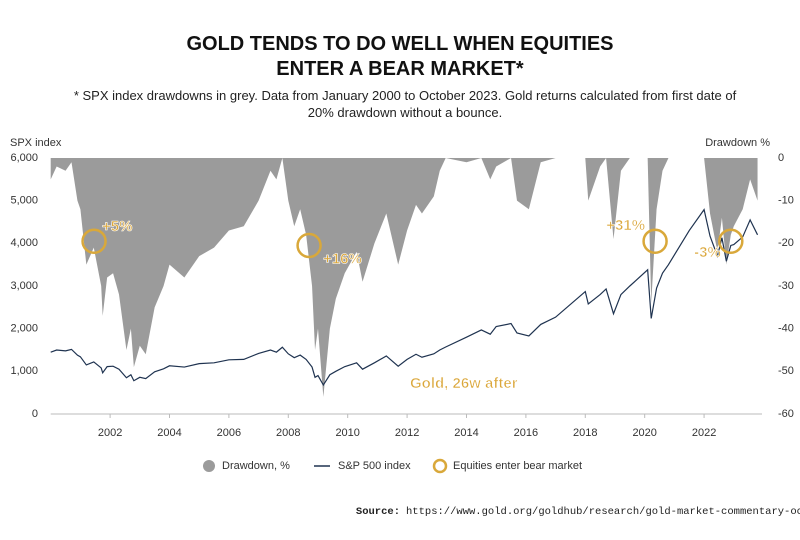 The height and width of the screenshot is (540, 800). What do you see at coordinates (117, 226) in the screenshot?
I see `gold-return-label: +5%` at bounding box center [117, 226].